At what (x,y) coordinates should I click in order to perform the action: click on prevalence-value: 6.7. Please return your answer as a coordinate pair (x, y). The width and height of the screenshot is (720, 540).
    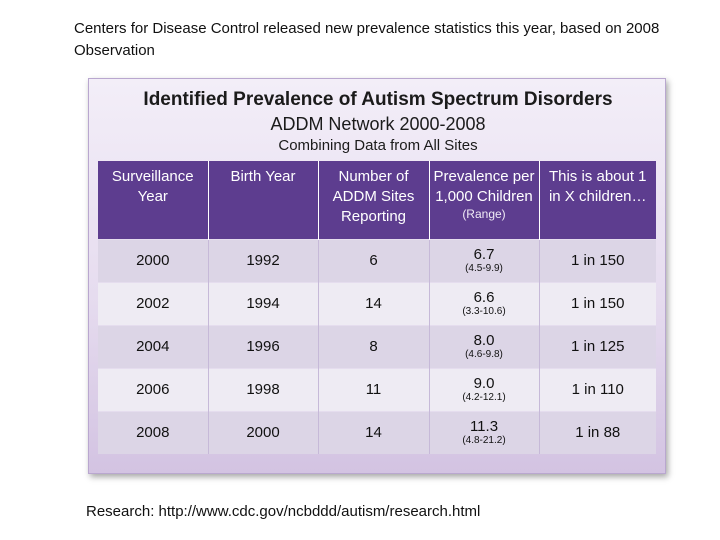
    Looking at the image, I should click on (484, 254).